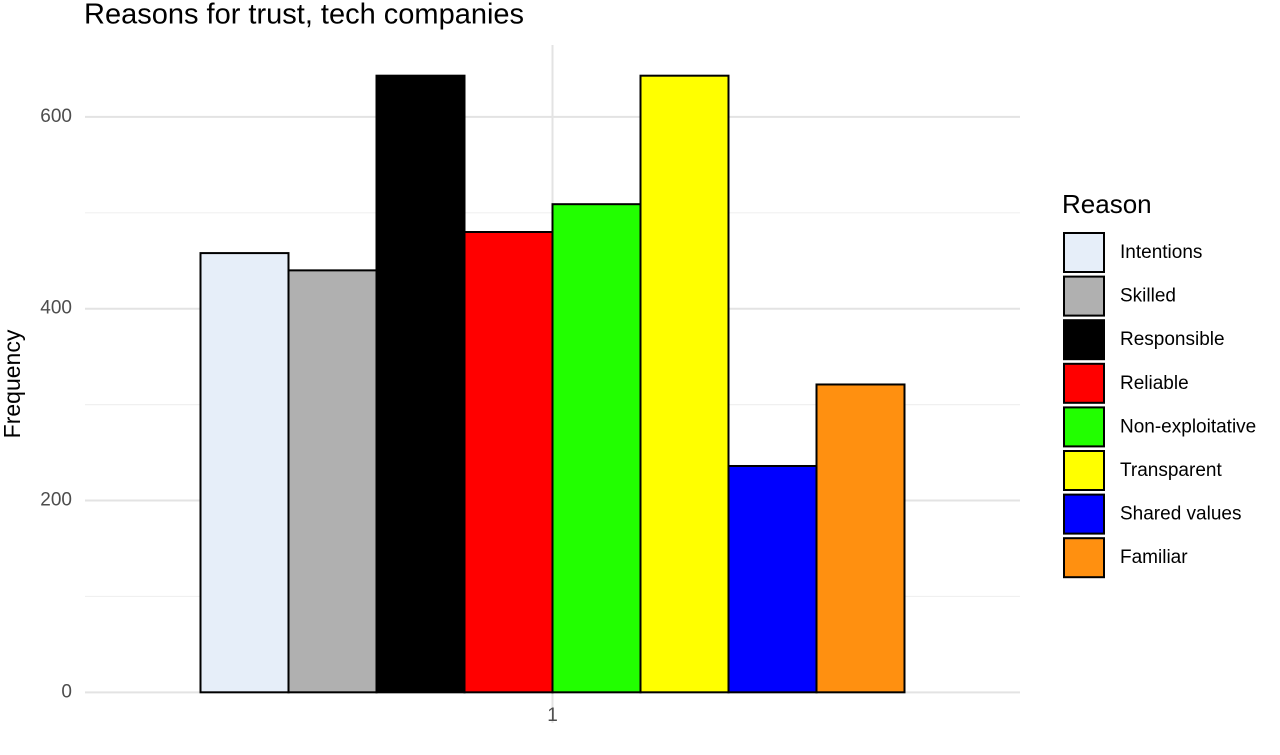 The width and height of the screenshot is (1280, 755). What do you see at coordinates (1180, 514) in the screenshot?
I see `legend-label: Shared values` at bounding box center [1180, 514].